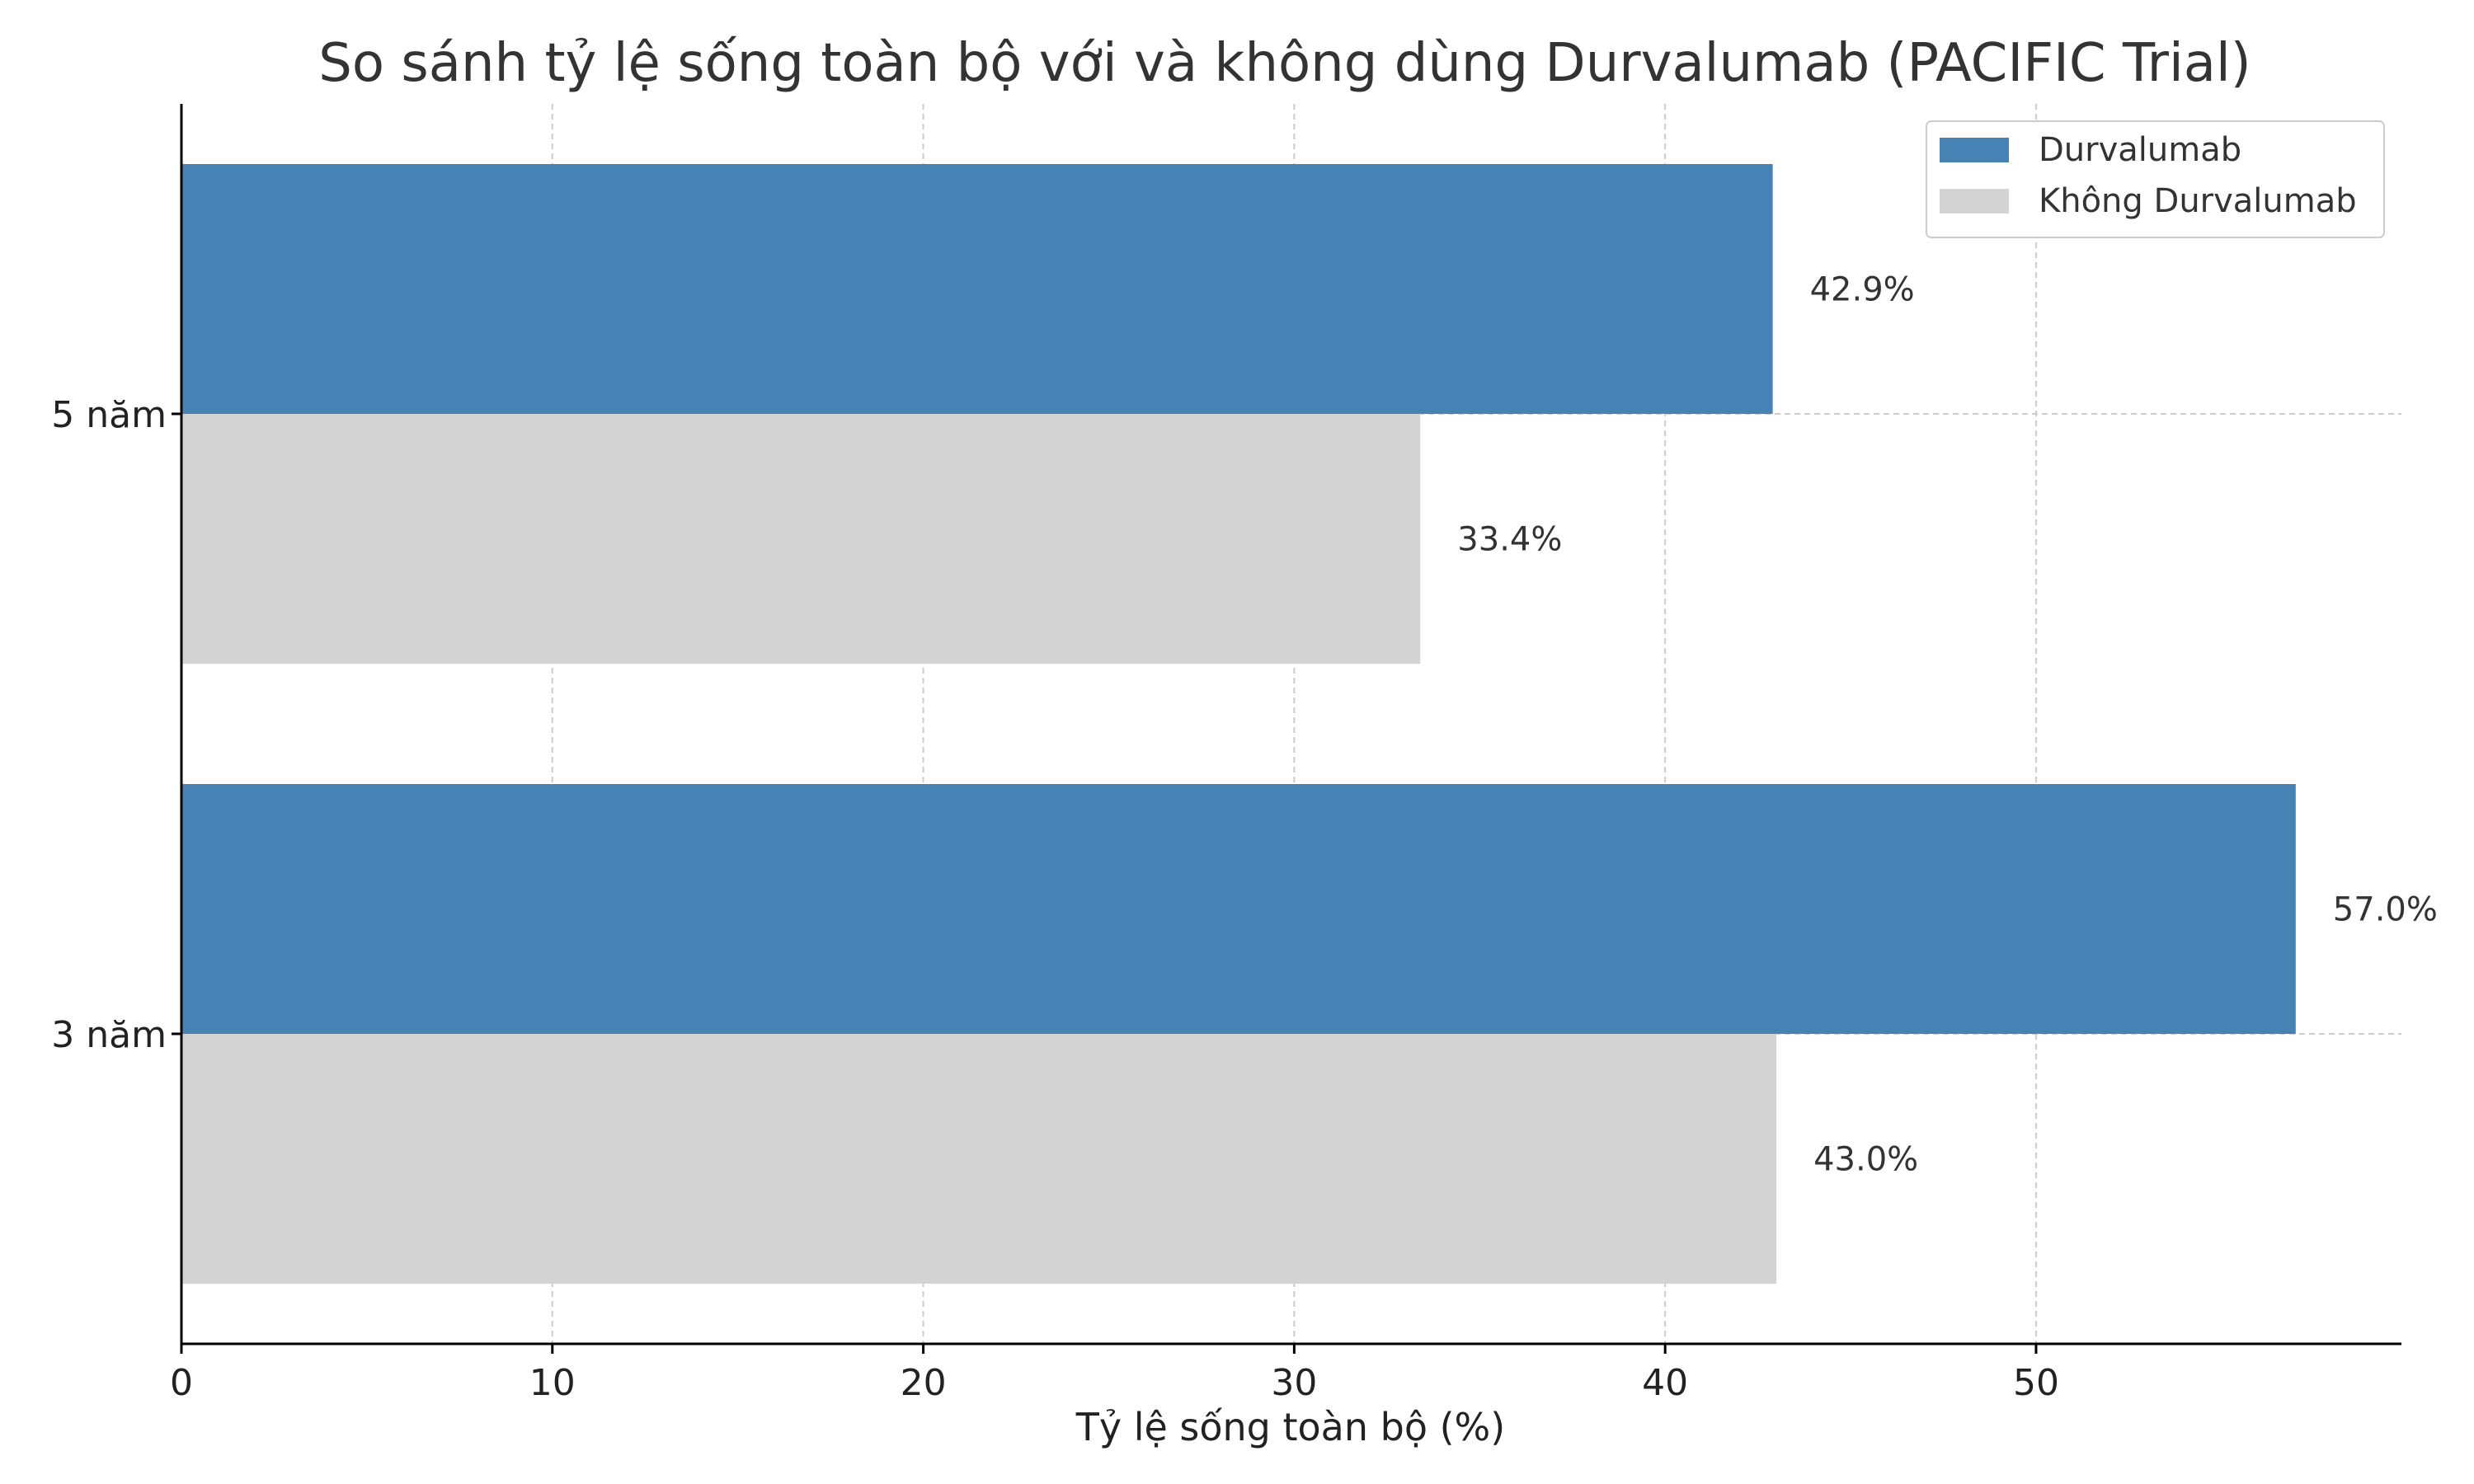  I want to click on legend-box, so click(2155, 179).